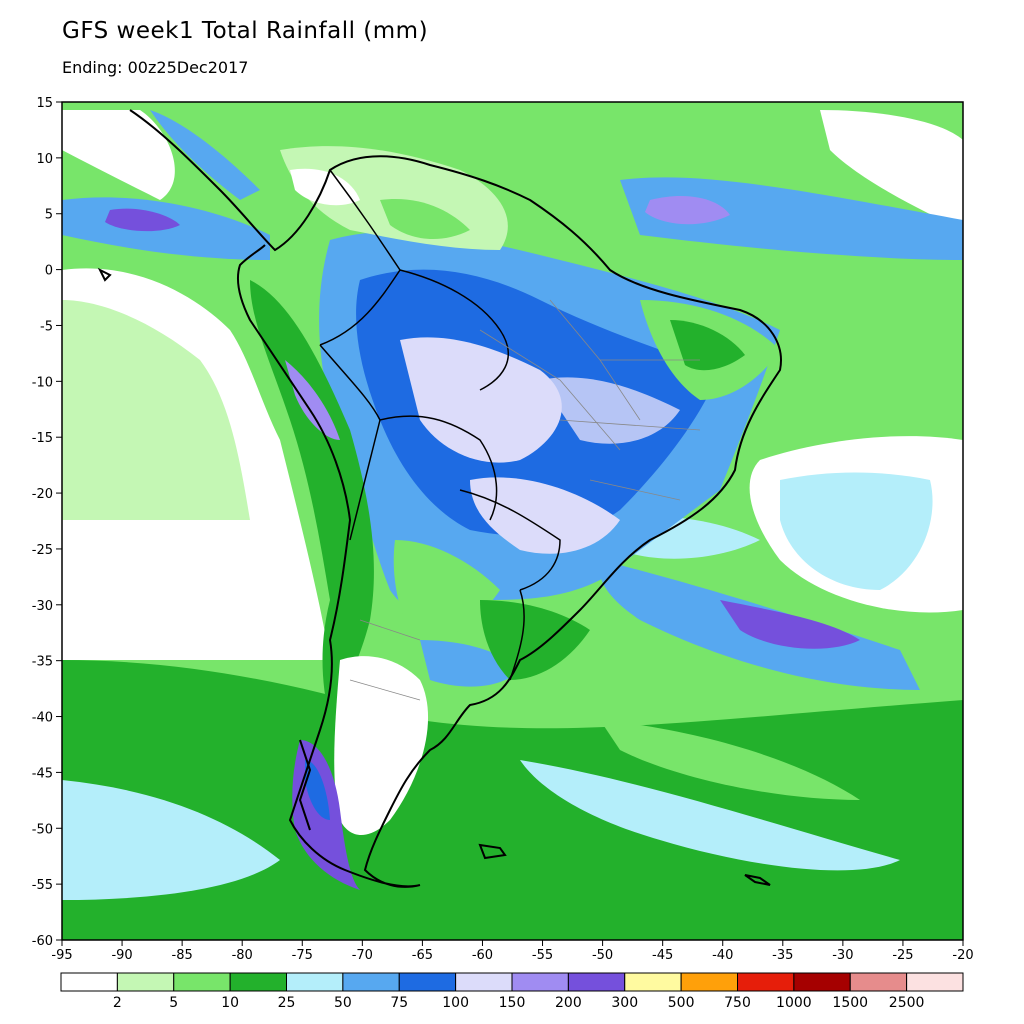 This screenshot has height=1024, width=1024. What do you see at coordinates (512, 1003) in the screenshot?
I see `legend-label: 150` at bounding box center [512, 1003].